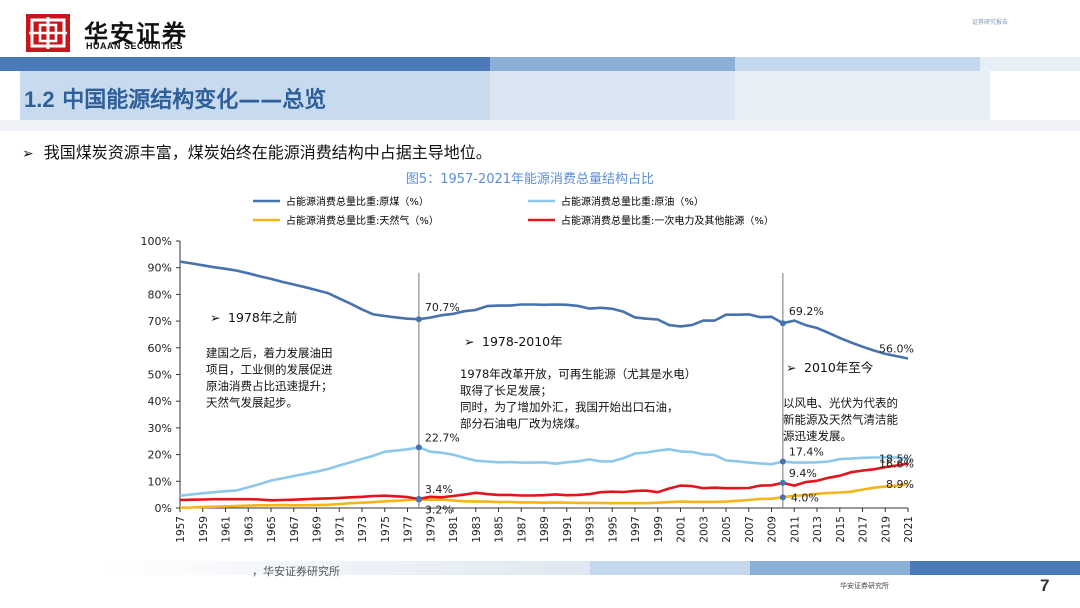 This screenshot has width=1080, height=608. I want to click on y-tick-label: 10%, so click(160, 481).